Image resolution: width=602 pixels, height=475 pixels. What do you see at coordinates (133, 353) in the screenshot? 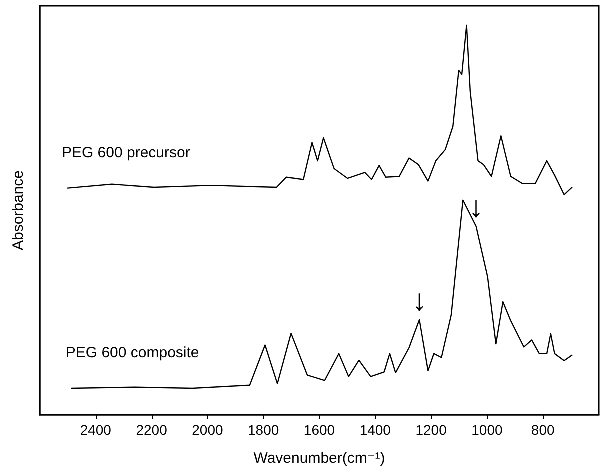
I see `series-label: PEG 600 composite` at bounding box center [133, 353].